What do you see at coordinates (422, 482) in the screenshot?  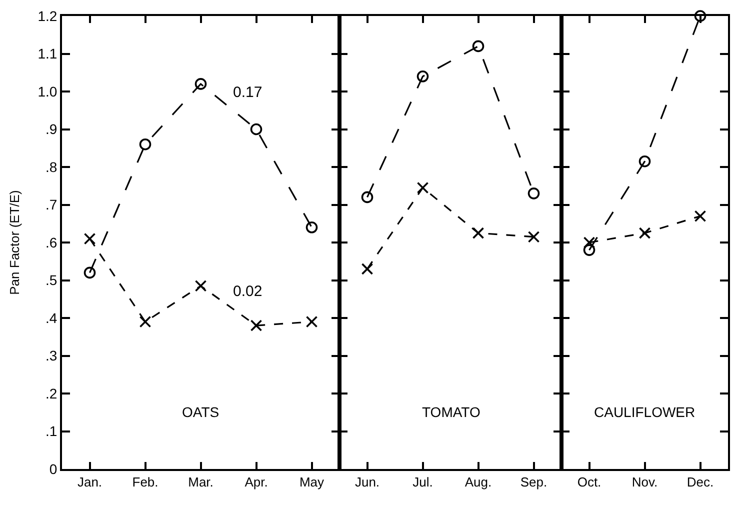 I see `x-tick-label: Jul.` at bounding box center [422, 482].